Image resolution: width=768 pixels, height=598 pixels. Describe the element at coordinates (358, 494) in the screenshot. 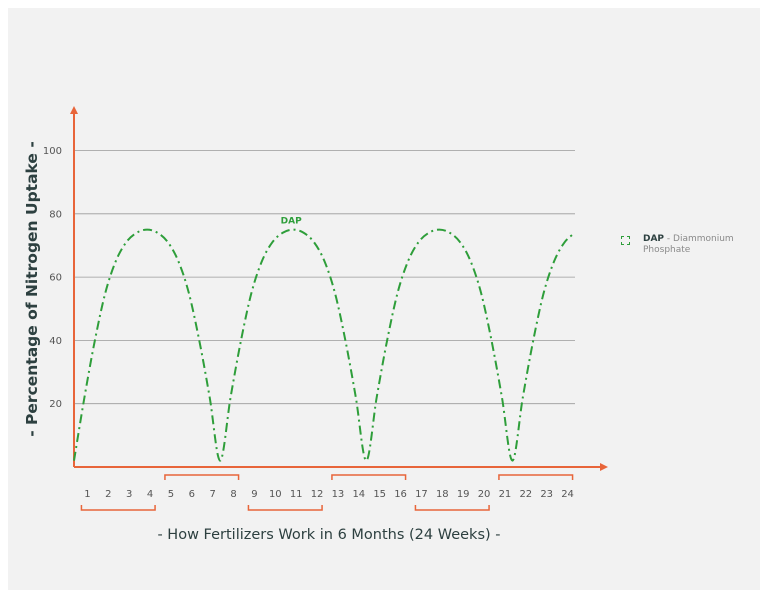

I see `x-tick-label: 14` at that location.